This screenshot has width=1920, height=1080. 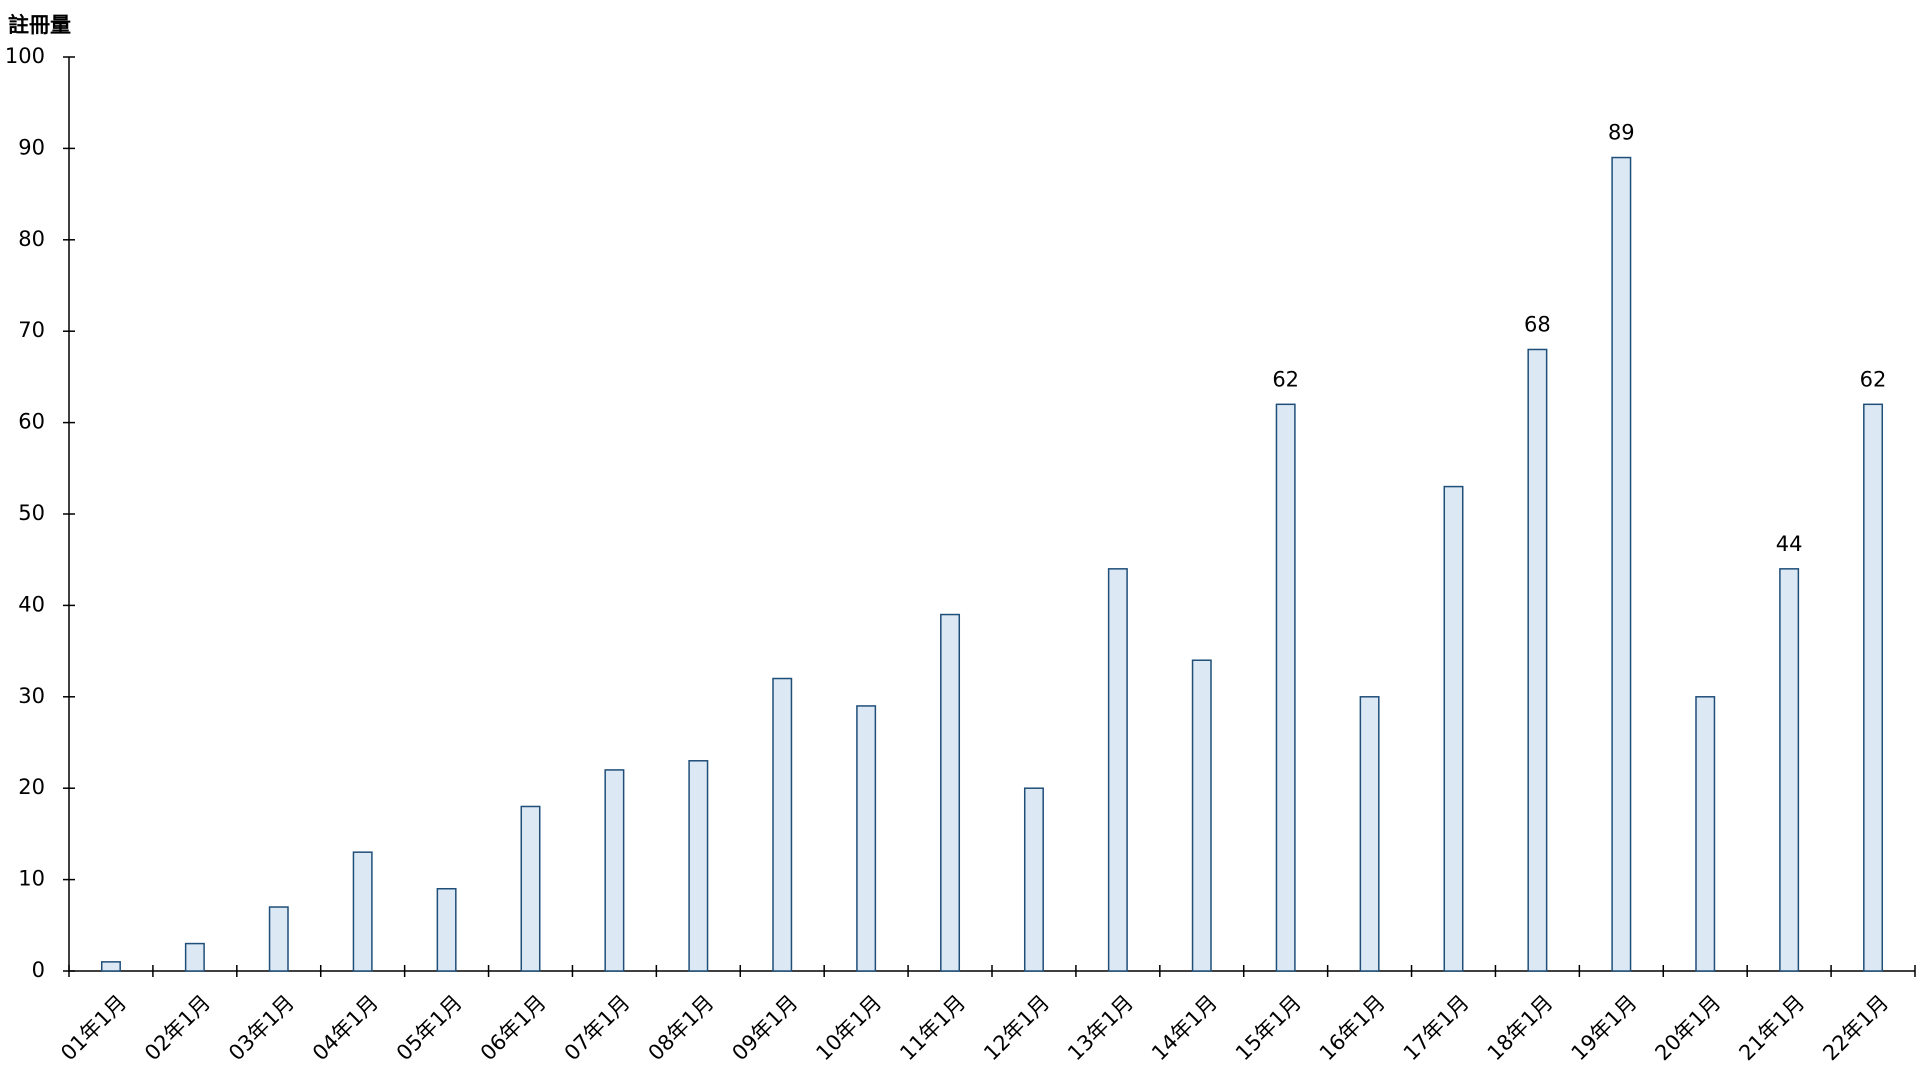 What do you see at coordinates (513, 1027) in the screenshot?
I see `x-tick-label: 06年1月` at bounding box center [513, 1027].